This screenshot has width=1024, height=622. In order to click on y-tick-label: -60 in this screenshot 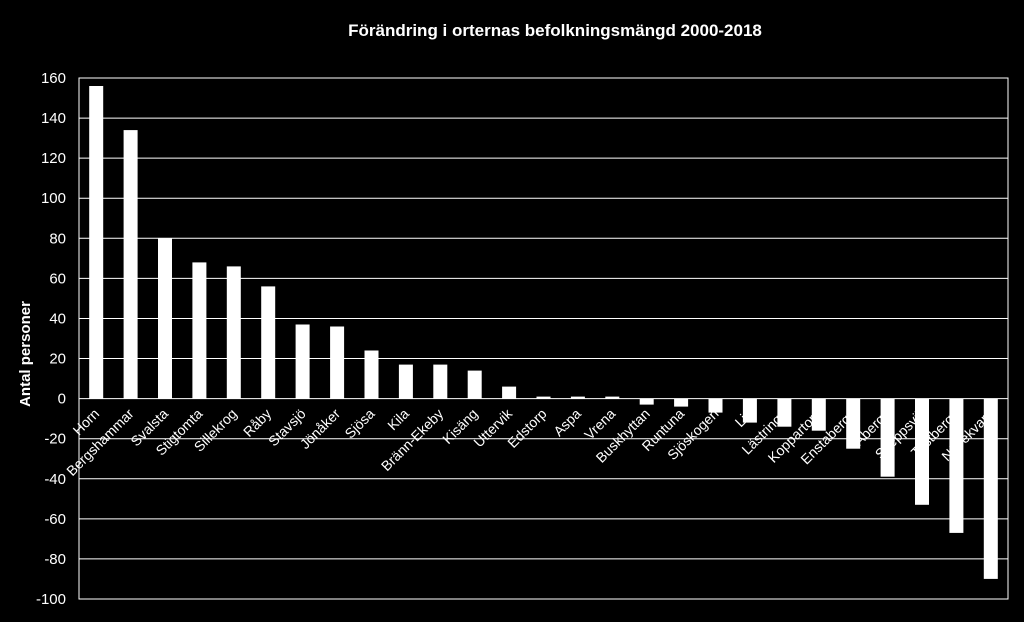, I will do `click(55, 519)`.